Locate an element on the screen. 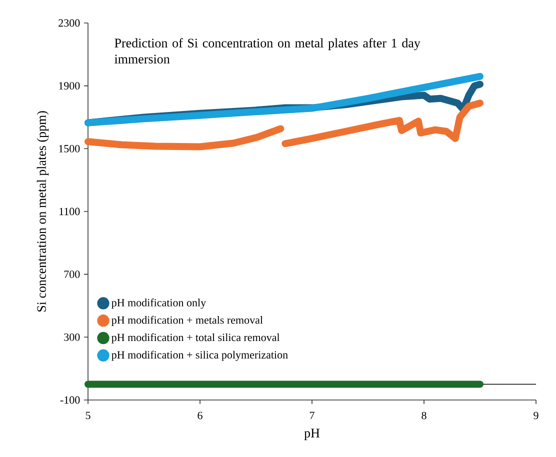 The image size is (556, 457). y-tick-label: 700 is located at coordinates (72, 274).